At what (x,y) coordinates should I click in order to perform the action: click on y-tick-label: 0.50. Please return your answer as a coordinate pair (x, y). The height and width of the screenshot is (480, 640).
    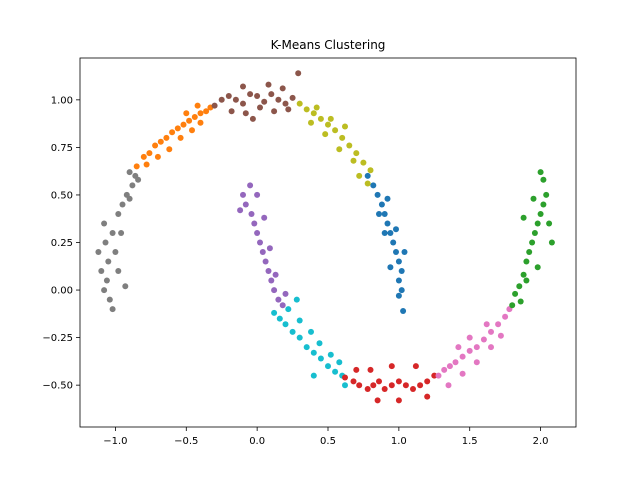
    Looking at the image, I should click on (62, 195).